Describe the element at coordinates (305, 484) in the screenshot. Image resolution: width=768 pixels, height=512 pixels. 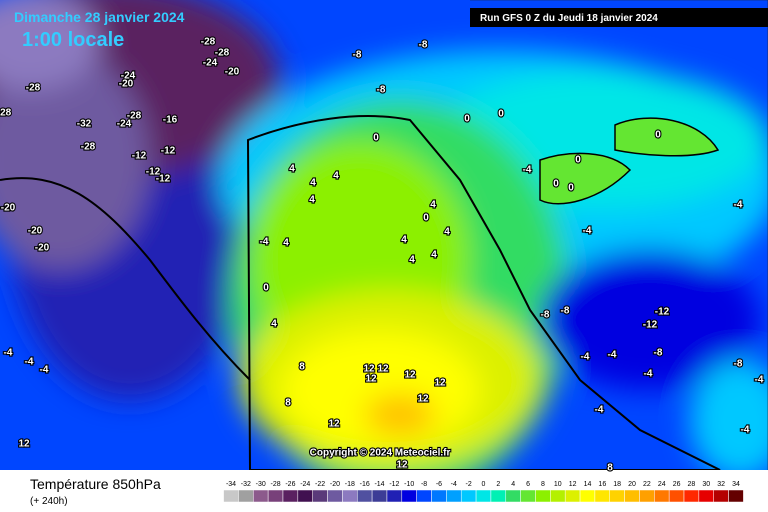
I see `legend-label: -24` at that location.